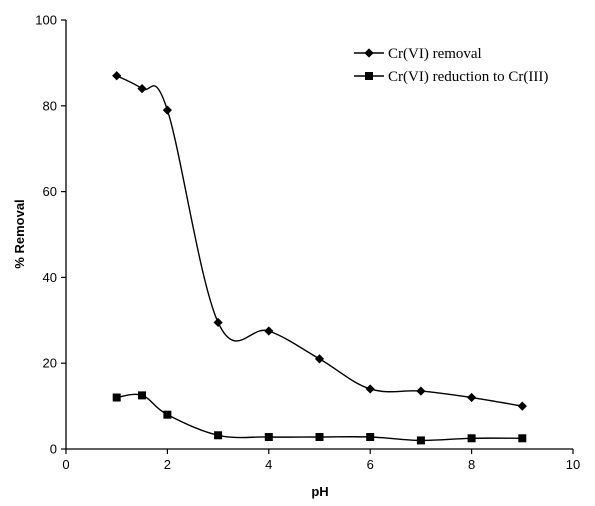 The image size is (595, 506). Describe the element at coordinates (268, 464) in the screenshot. I see `x-tick-label: 4` at that location.